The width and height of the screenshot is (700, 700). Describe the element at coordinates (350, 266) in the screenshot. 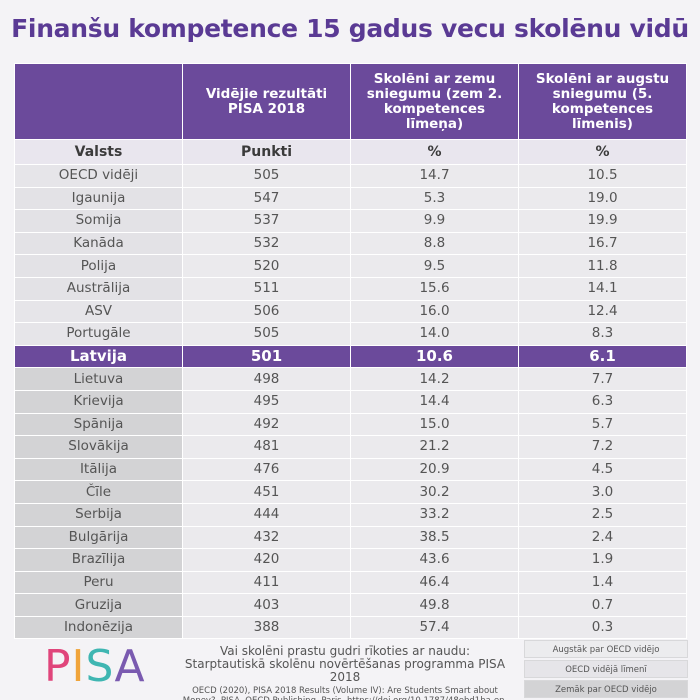

I see `table-row: Polija 520 9.5 11.8` at that location.